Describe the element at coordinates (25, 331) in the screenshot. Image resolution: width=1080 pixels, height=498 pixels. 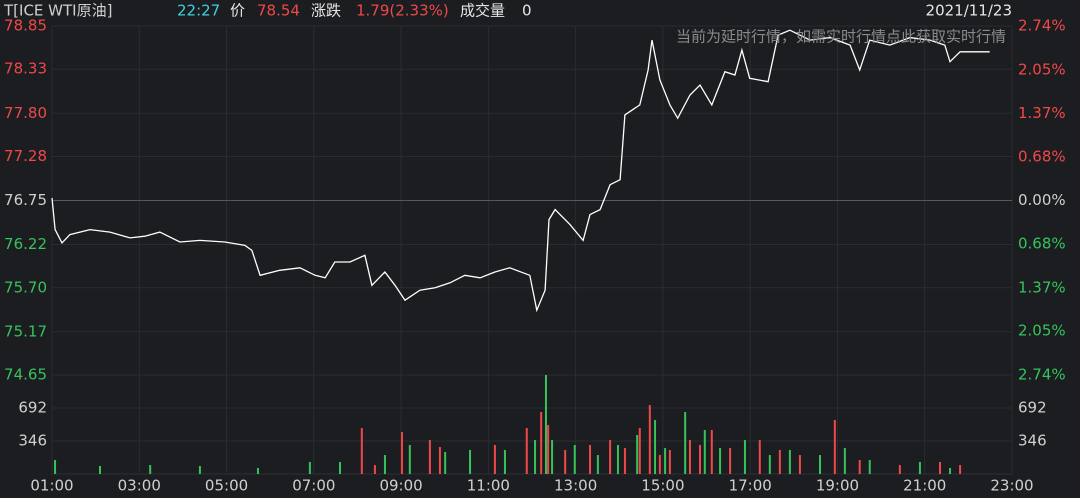
I see `y-tick-label: 75.17` at that location.